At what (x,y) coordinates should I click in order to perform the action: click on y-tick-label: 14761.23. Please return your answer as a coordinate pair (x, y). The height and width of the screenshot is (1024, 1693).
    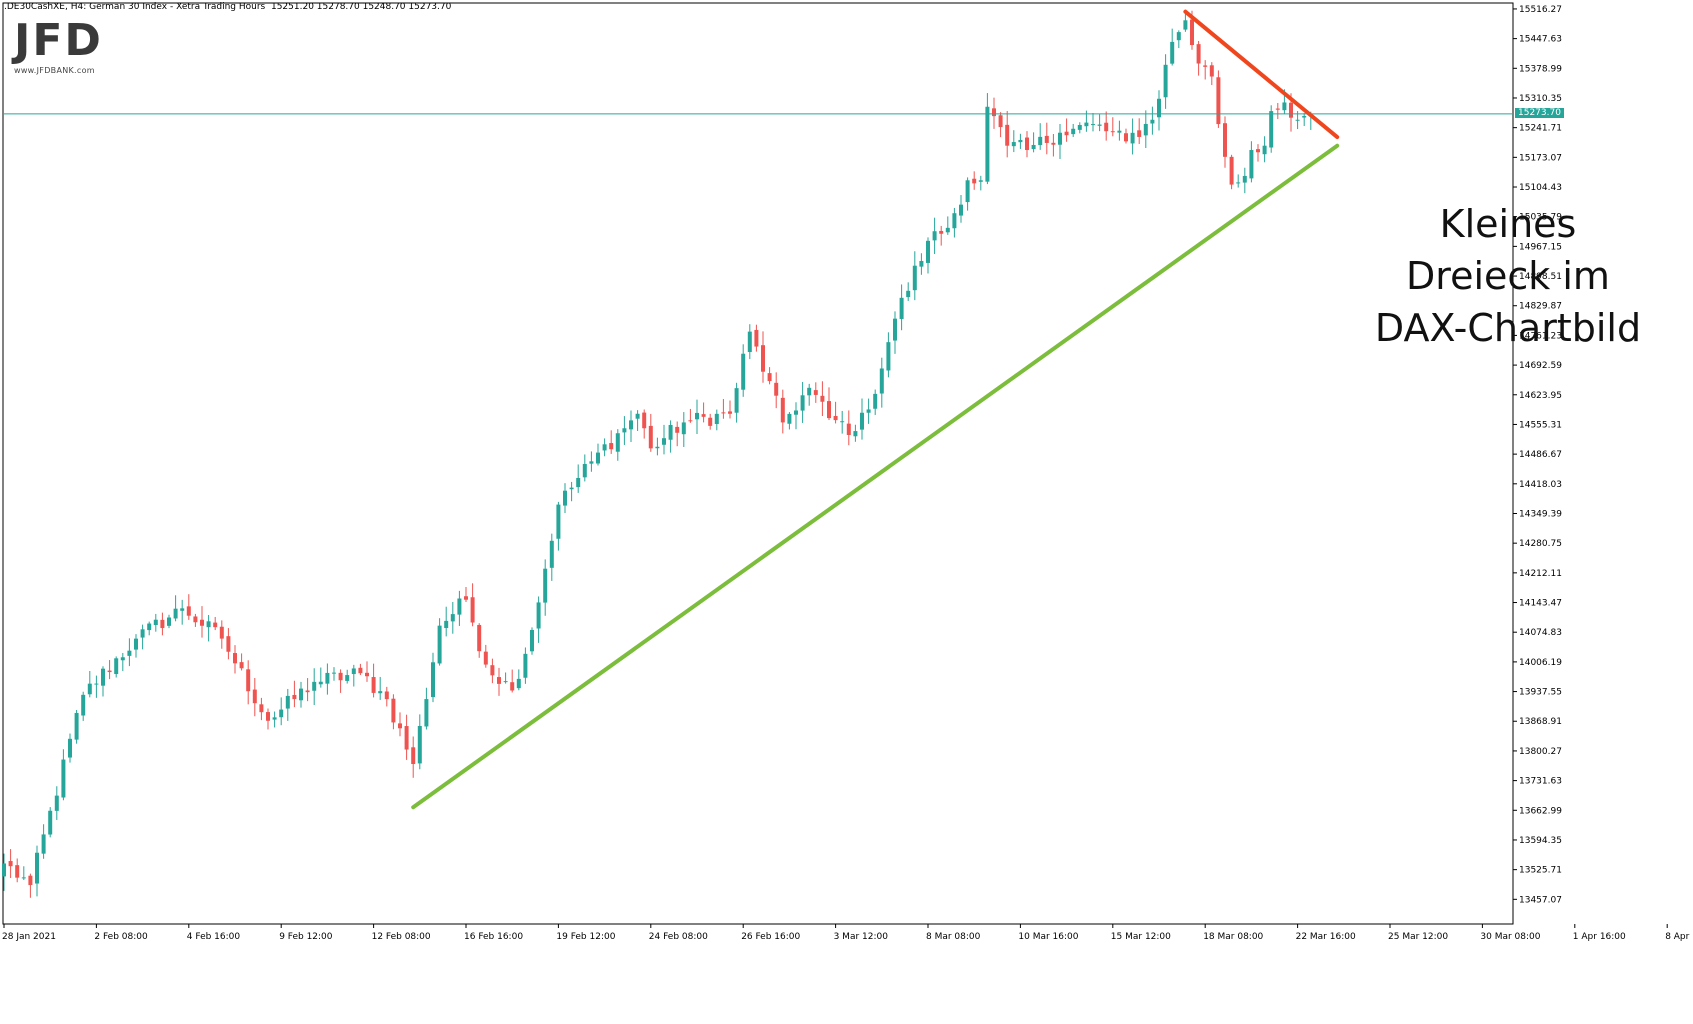
    Looking at the image, I should click on (1540, 336).